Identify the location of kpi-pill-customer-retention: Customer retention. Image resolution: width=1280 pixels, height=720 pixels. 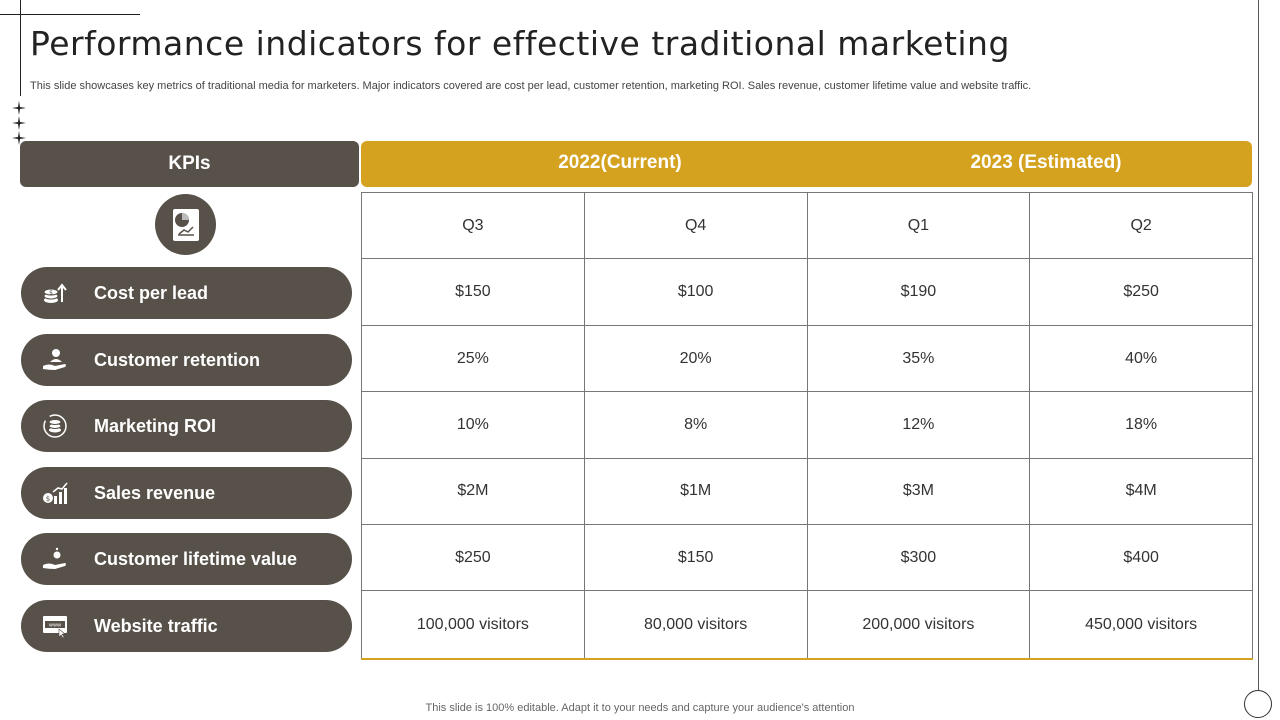
(186, 360).